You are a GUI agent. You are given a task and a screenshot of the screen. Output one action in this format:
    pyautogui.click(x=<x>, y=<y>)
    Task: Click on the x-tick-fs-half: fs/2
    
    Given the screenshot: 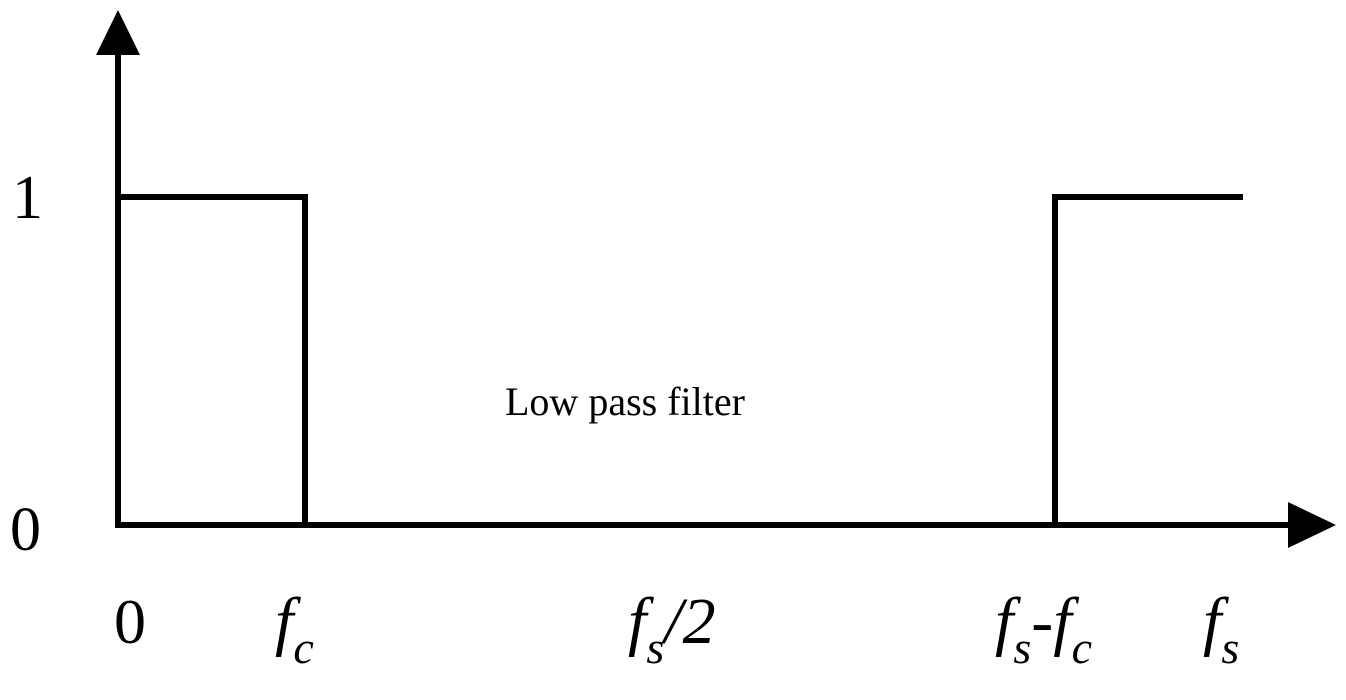 What is the action you would take?
    pyautogui.click(x=672, y=629)
    